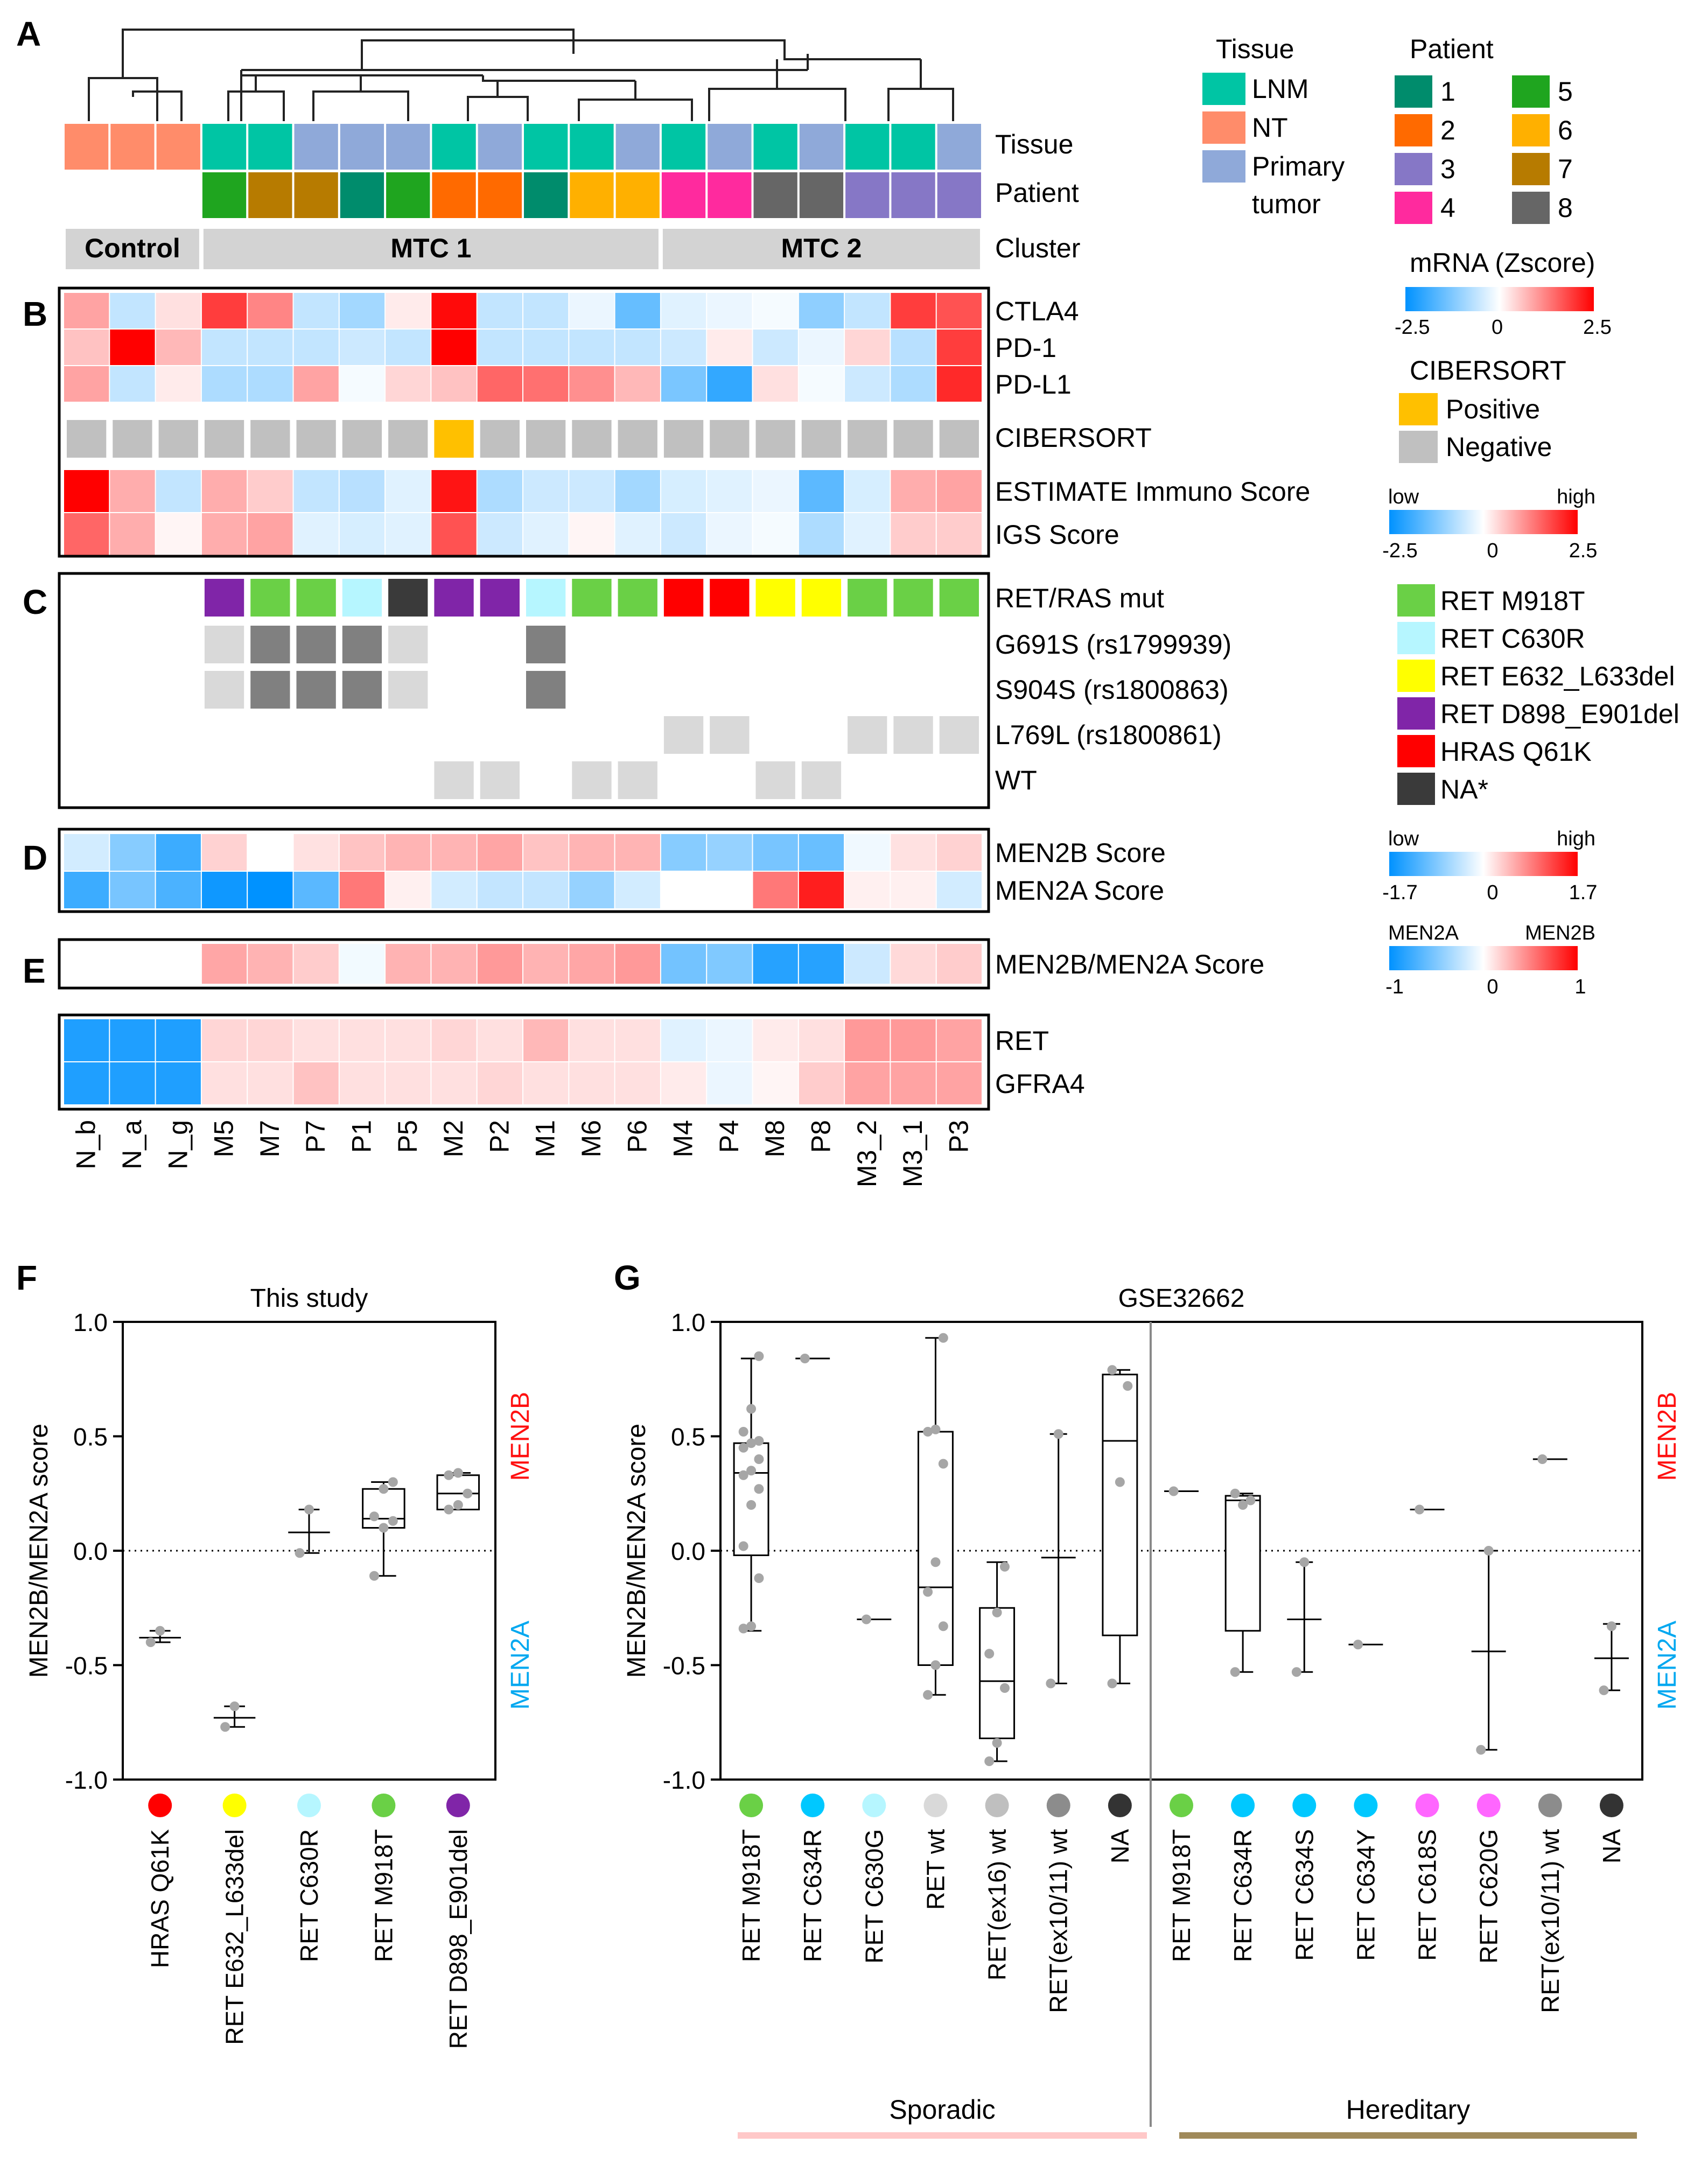 The image size is (1708, 2157). I want to click on sample-label: M6, so click(591, 1138).